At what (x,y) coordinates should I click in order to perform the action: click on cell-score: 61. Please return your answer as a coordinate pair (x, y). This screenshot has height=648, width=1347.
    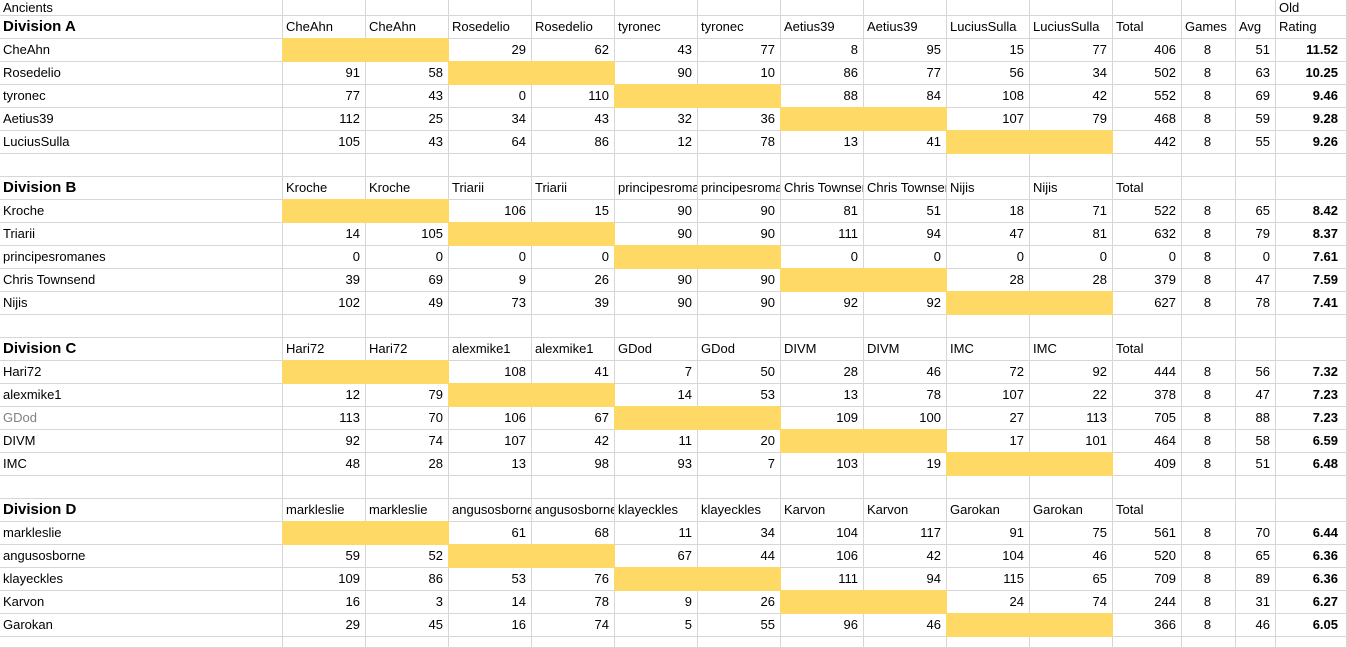
    Looking at the image, I should click on (490, 533).